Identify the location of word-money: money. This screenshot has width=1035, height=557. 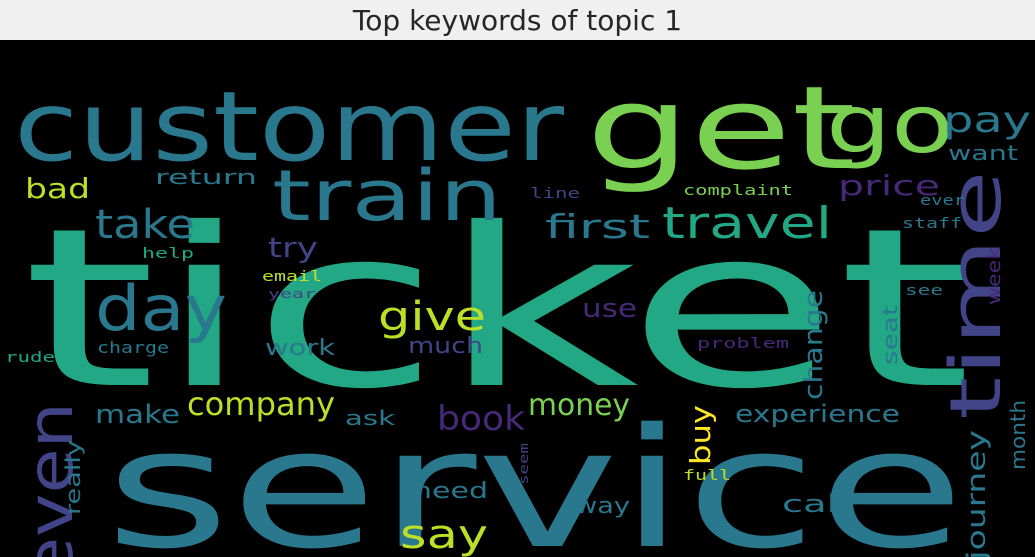
(579, 405).